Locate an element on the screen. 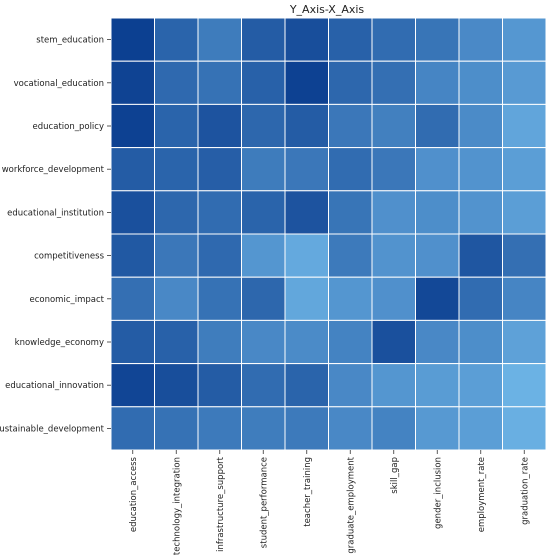  x-tick-label: student_performance is located at coordinates (264, 502).